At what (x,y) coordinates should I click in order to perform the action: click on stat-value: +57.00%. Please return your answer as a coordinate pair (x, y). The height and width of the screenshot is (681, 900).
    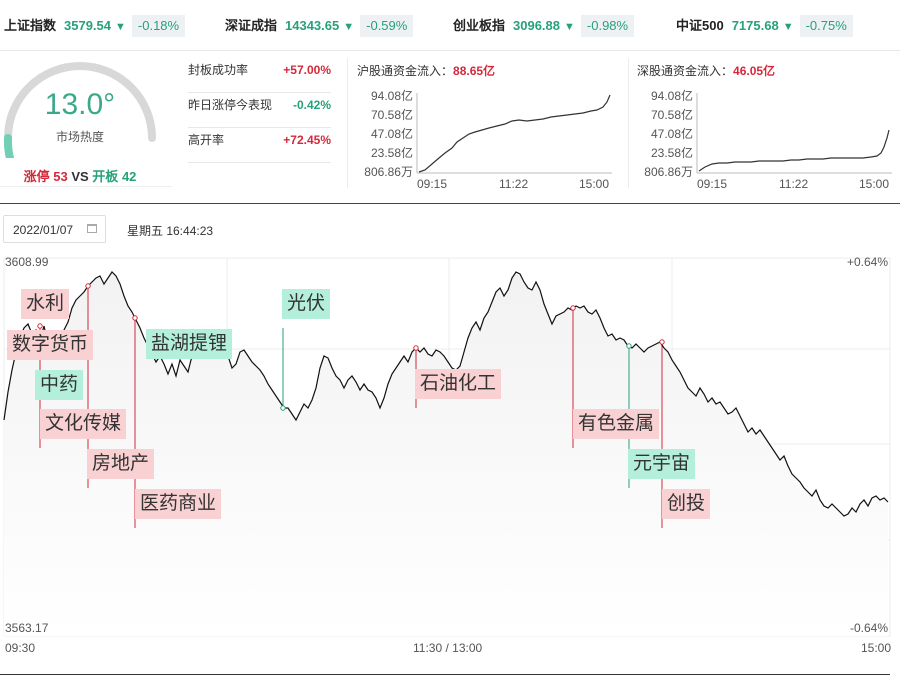
    Looking at the image, I should click on (307, 70).